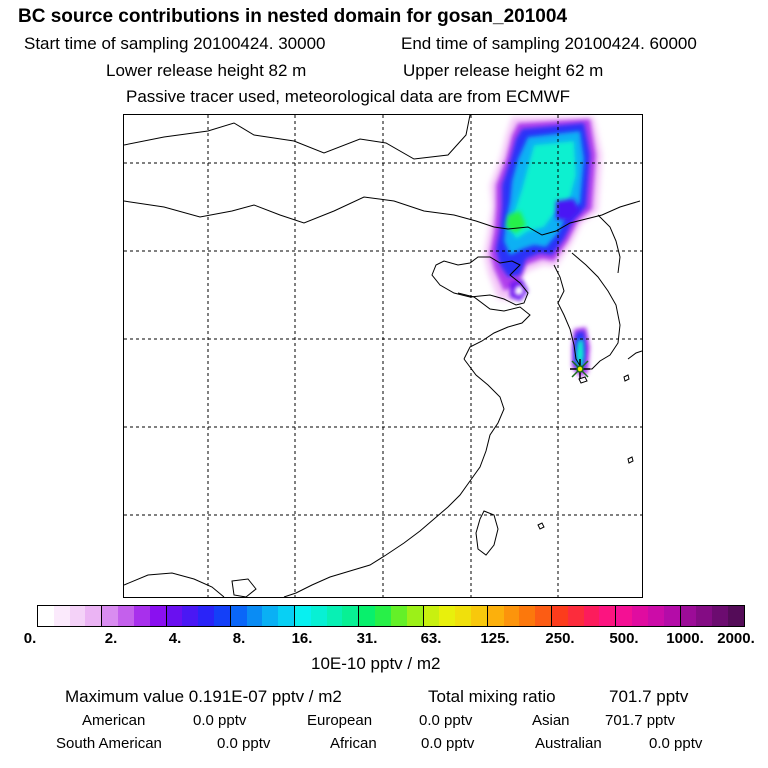 The height and width of the screenshot is (768, 768). I want to click on region-name: Asian, so click(551, 720).